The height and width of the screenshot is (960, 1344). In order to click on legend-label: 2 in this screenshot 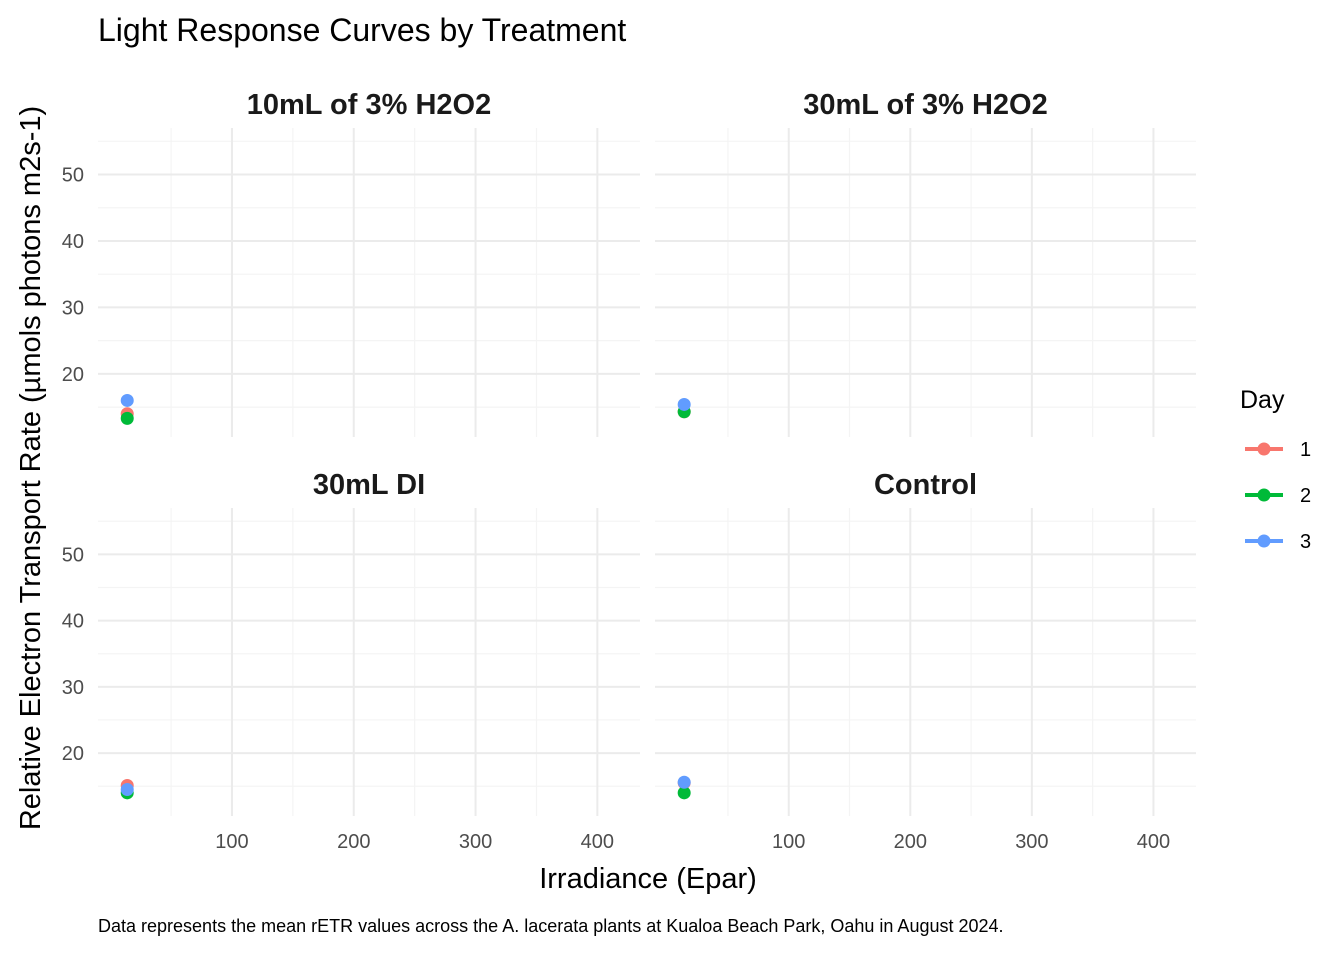, I will do `click(1305, 496)`.